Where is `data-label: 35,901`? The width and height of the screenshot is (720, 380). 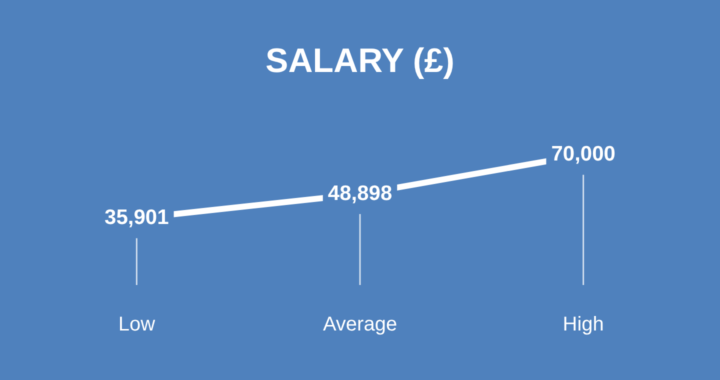
data-label: 35,901 is located at coordinates (137, 218).